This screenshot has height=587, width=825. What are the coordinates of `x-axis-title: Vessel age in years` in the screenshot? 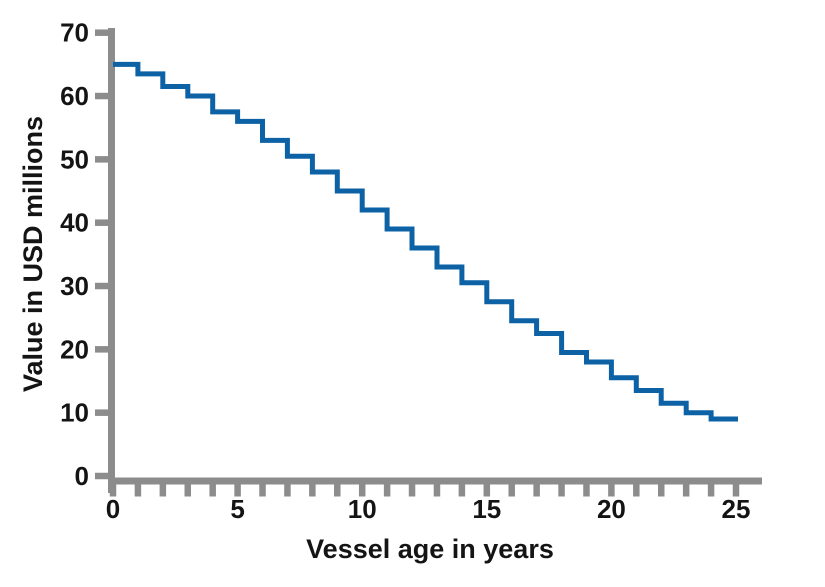 It's located at (430, 549).